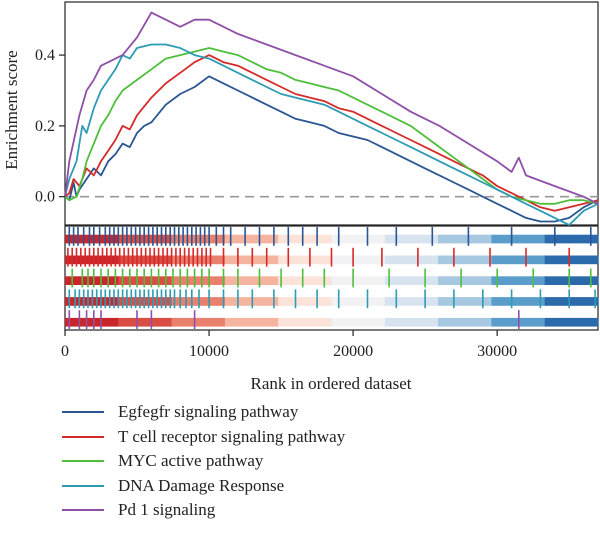 The width and height of the screenshot is (600, 539). I want to click on legend-label: Egfegfr signaling pathway, so click(208, 412).